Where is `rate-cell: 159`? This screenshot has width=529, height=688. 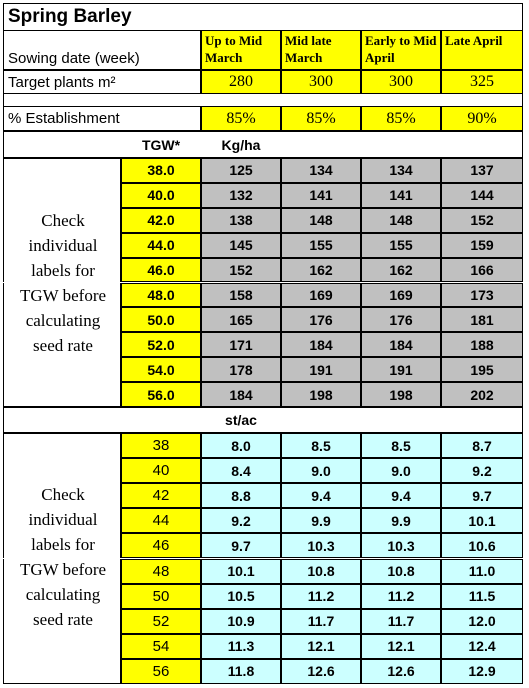
rate-cell: 159 is located at coordinates (482, 245).